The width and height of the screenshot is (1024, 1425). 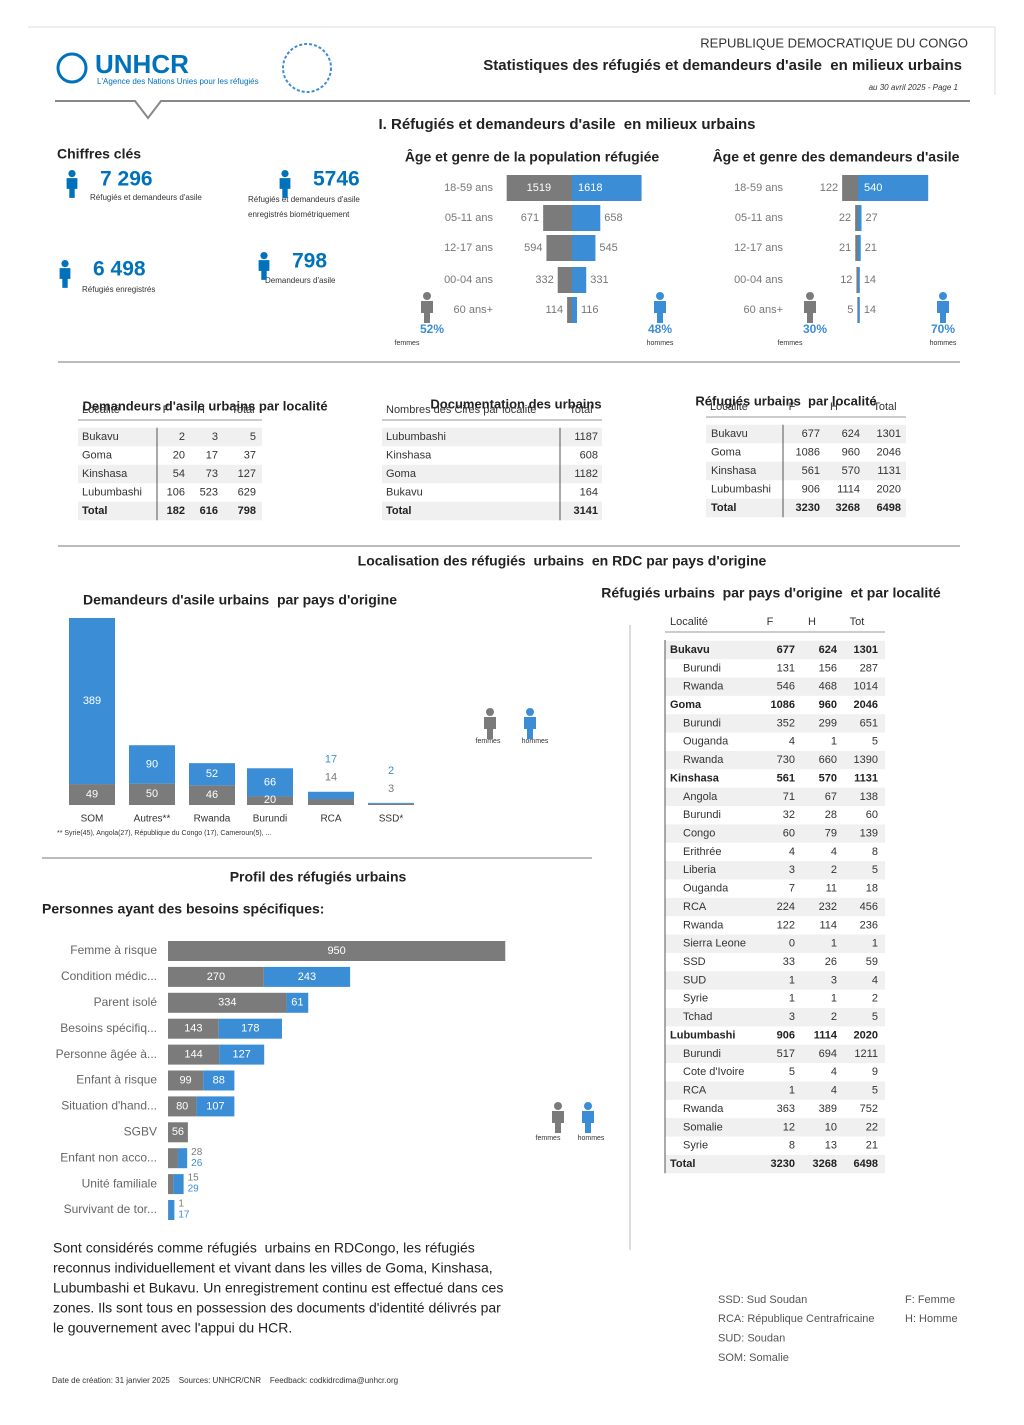 What do you see at coordinates (866, 705) in the screenshot?
I see `table-cell: 2046` at bounding box center [866, 705].